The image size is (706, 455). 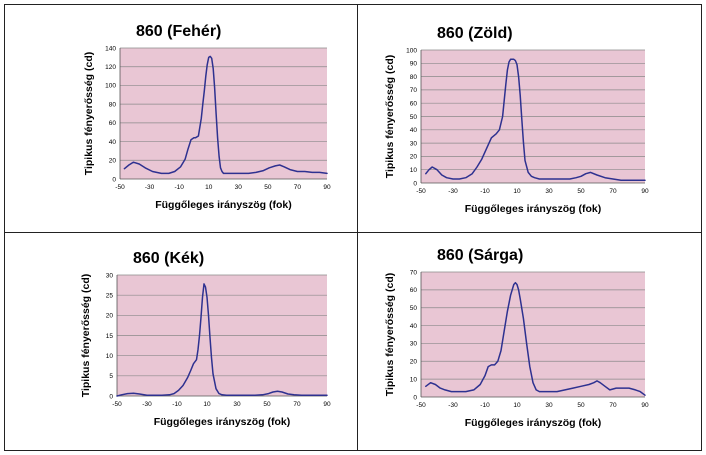 What do you see at coordinates (168, 258) in the screenshot?
I see `chart-title: 860 (Kék)` at bounding box center [168, 258].